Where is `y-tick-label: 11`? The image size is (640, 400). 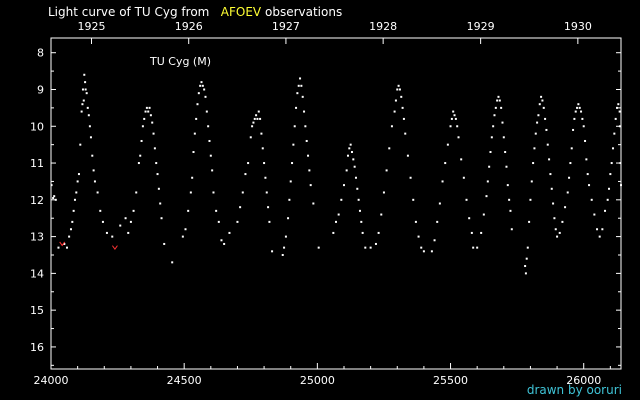
y-tick-label: 11 is located at coordinates (37, 163).